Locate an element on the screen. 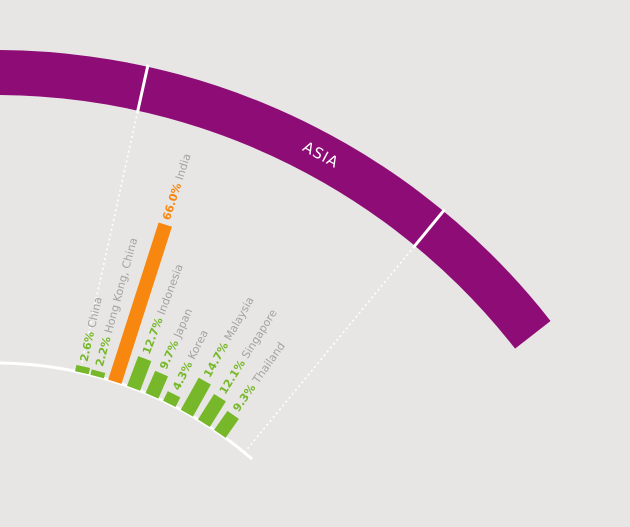 The image size is (630, 527). bar-rect-malaysia is located at coordinates (195, 397).